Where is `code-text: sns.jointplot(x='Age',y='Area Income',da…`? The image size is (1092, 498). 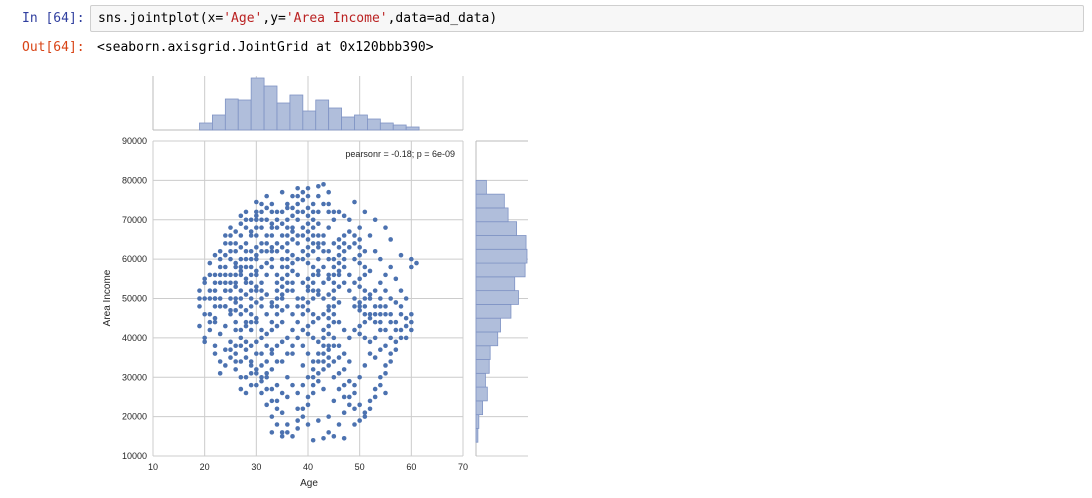
code-text: sns.jointplot(x='Age',y='Area Income',da… is located at coordinates (297, 18).